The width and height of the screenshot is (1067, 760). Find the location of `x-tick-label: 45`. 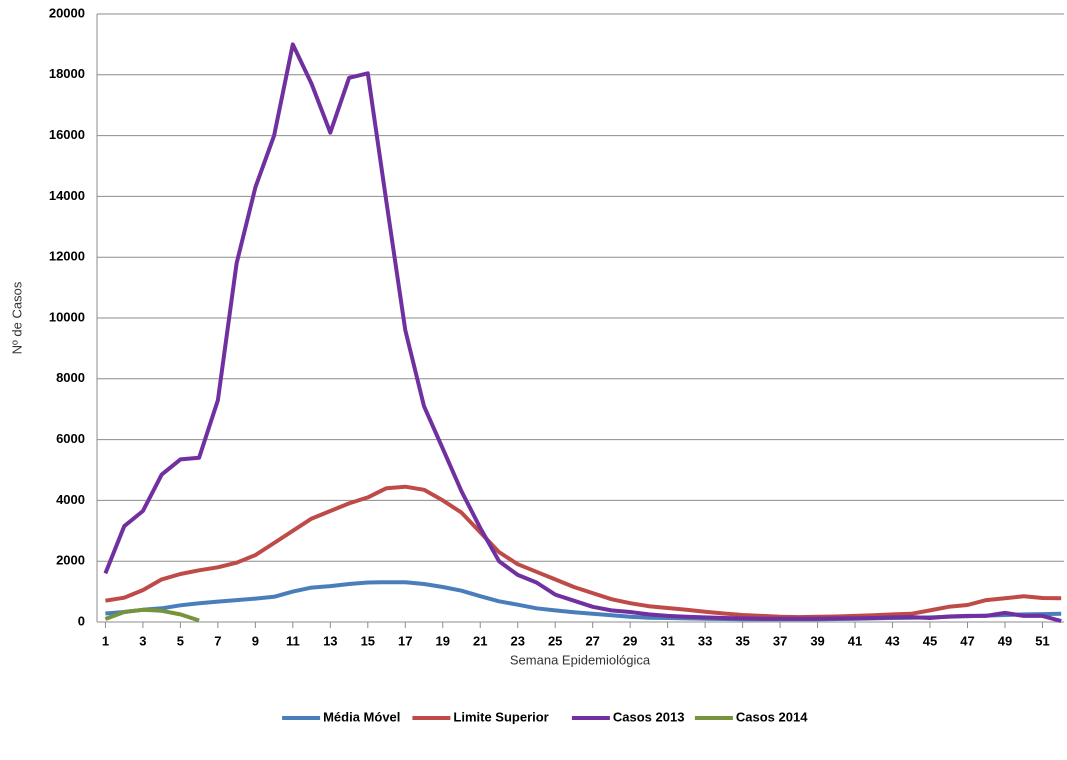

x-tick-label: 45 is located at coordinates (930, 640).